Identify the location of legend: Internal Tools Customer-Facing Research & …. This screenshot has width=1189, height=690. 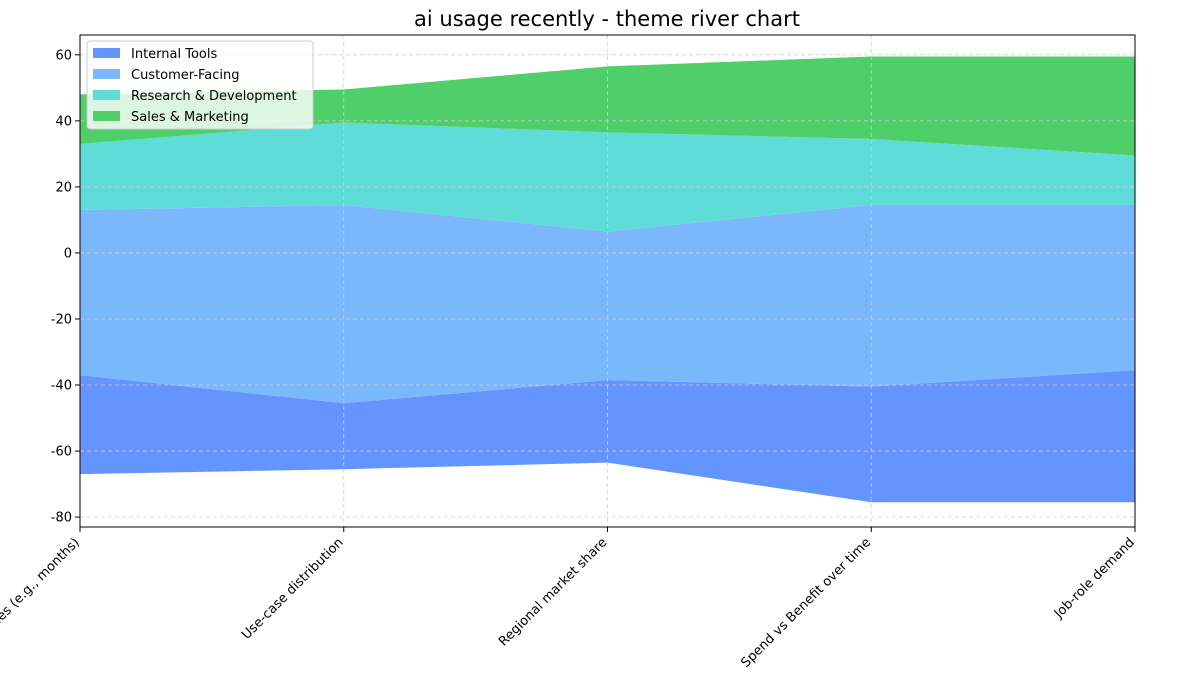
(200, 85).